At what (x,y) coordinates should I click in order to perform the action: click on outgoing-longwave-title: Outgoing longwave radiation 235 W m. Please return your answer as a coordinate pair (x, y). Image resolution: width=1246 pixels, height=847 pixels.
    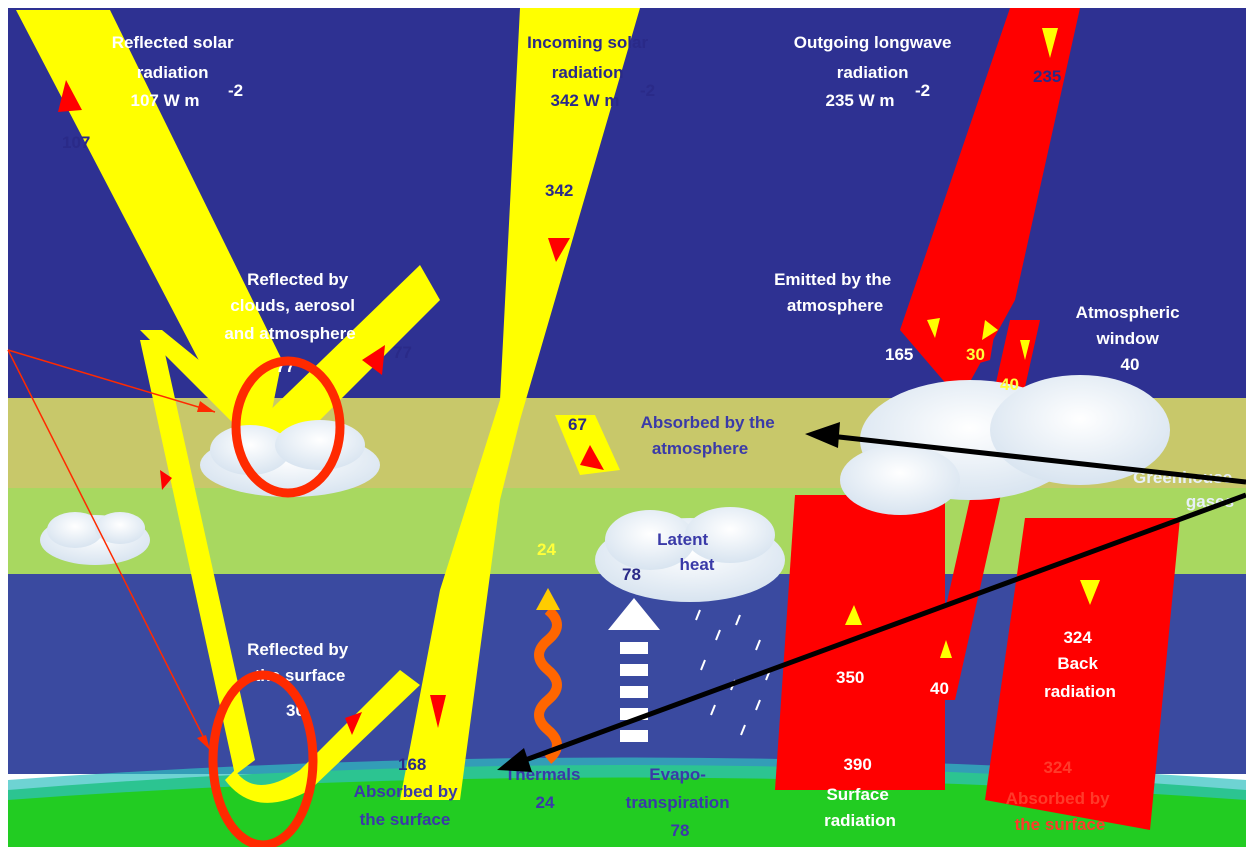
    Looking at the image, I should click on (875, 71).